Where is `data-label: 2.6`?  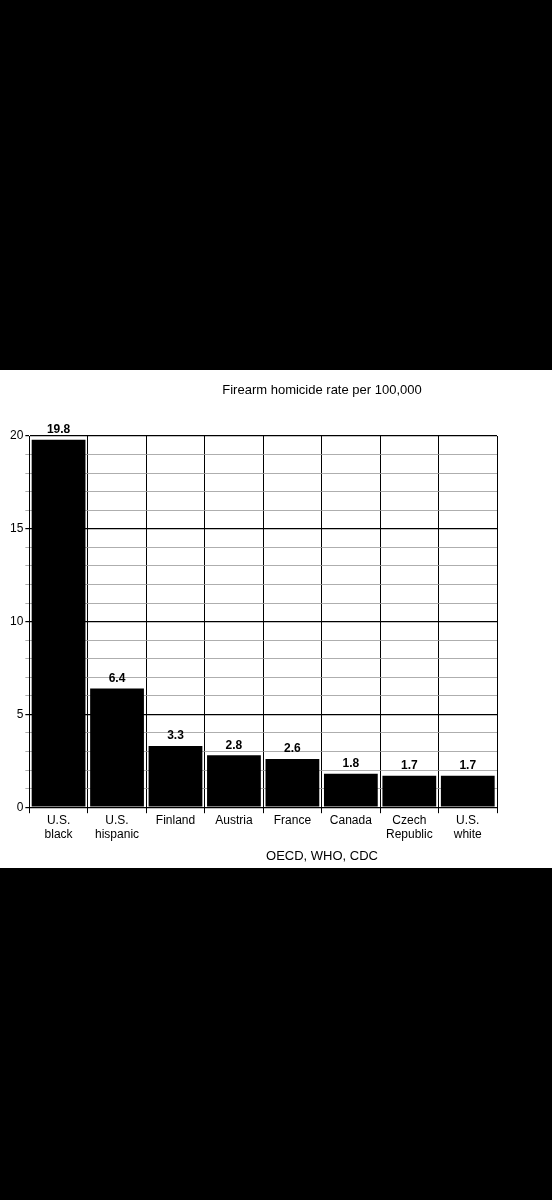 data-label: 2.6 is located at coordinates (293, 748).